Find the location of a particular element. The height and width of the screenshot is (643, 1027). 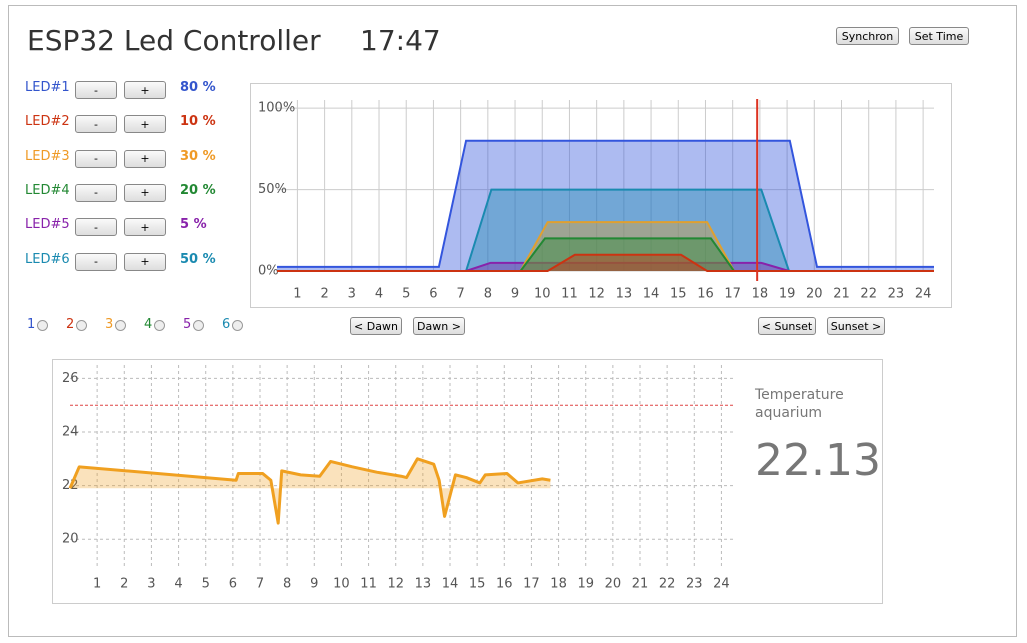

y-tick-label: 100% is located at coordinates (276, 108).